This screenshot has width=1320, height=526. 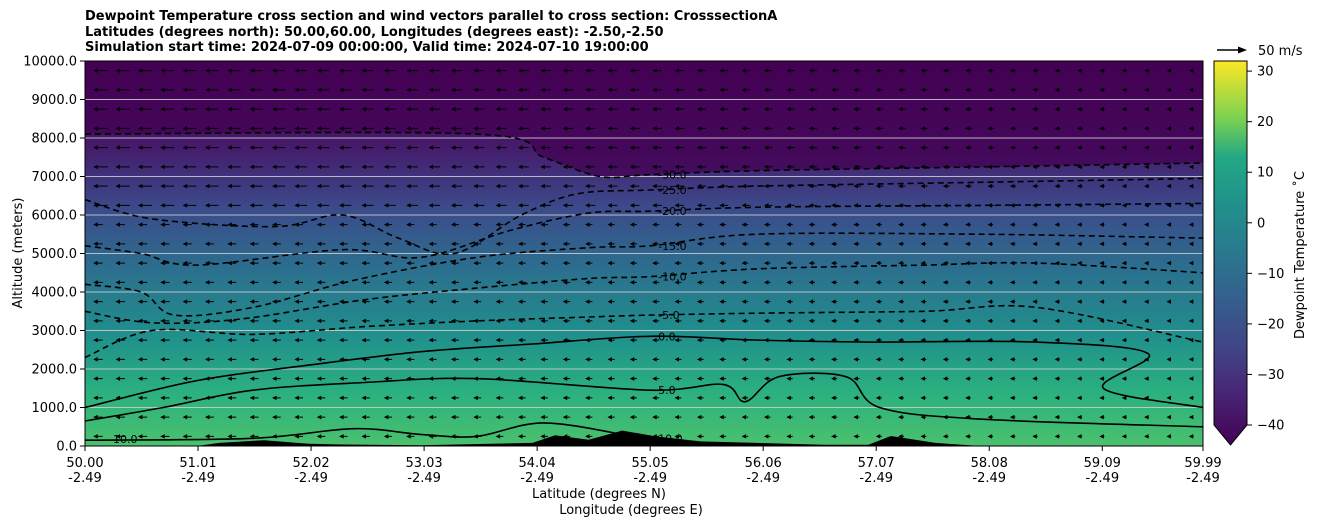 I want to click on contour-label-4: -10.0, so click(x=672, y=277).